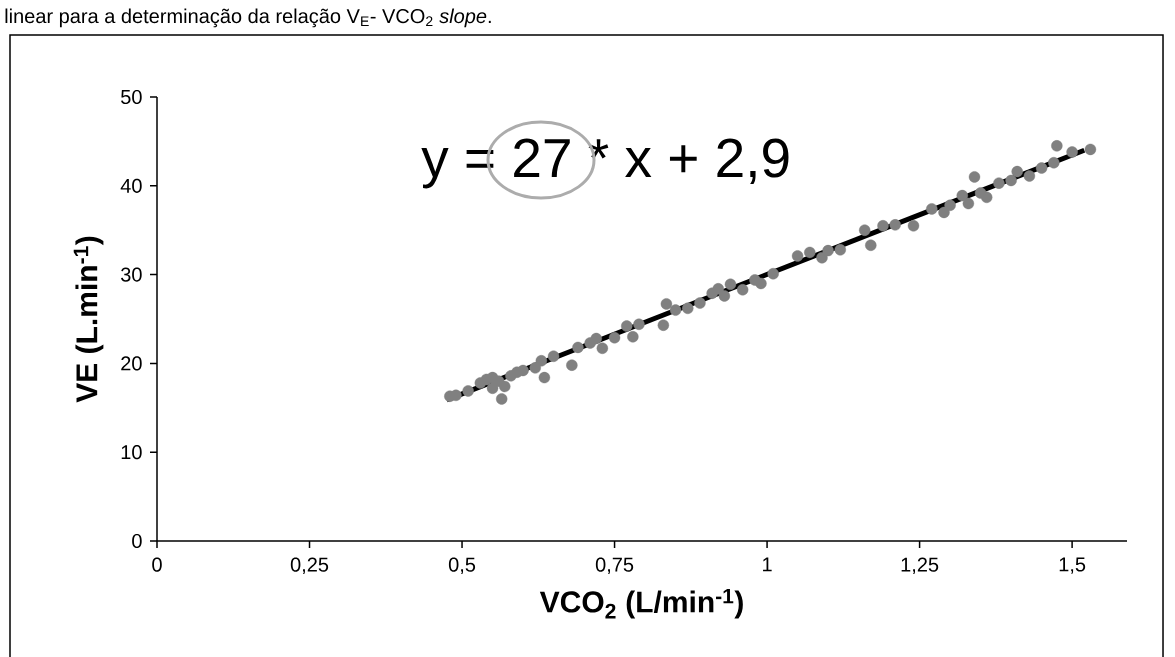 Image resolution: width=1175 pixels, height=657 pixels. What do you see at coordinates (131, 452) in the screenshot?
I see `y-tick-label: 10` at bounding box center [131, 452].